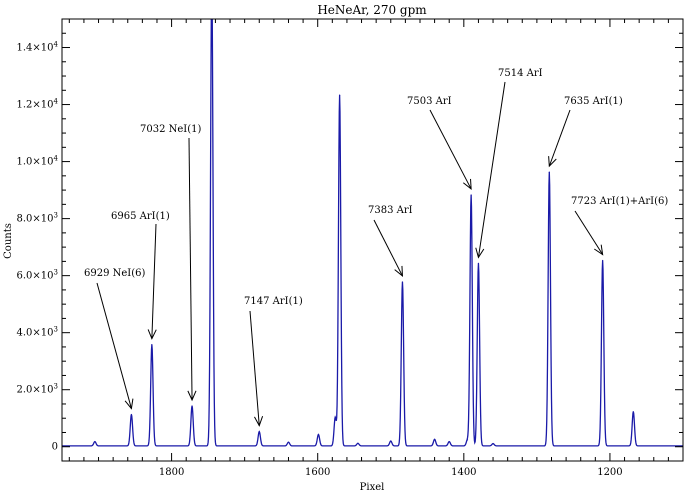 The width and height of the screenshot is (700, 500). Describe the element at coordinates (273, 301) in the screenshot. I see `peak-annotation-label: 7147 ArI(1)` at that location.